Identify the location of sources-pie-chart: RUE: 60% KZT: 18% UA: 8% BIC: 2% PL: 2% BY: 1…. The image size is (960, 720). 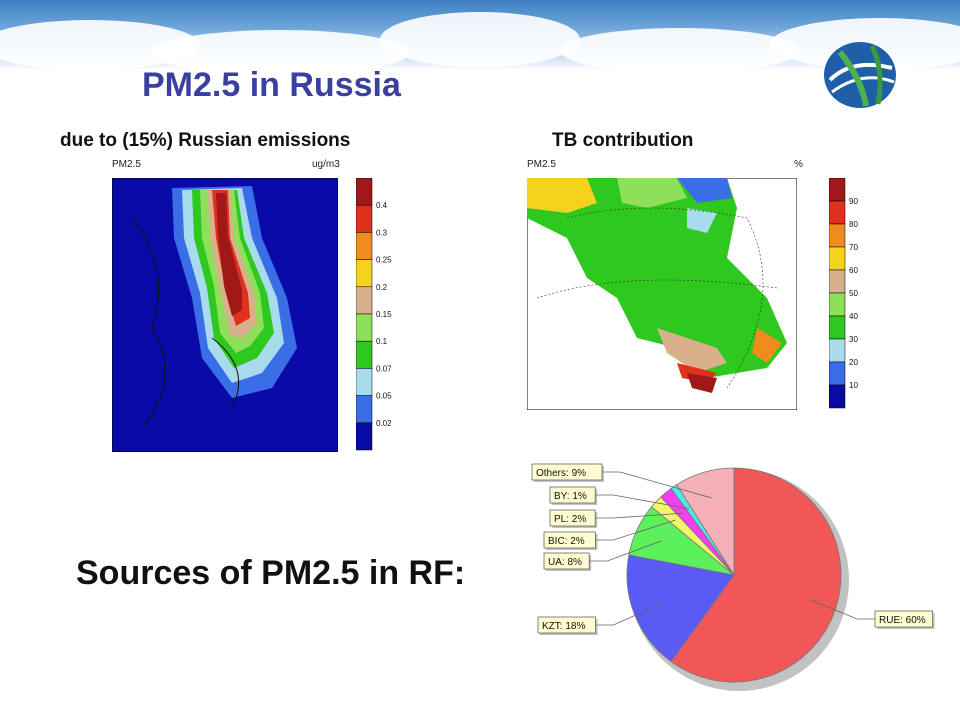
(733, 577).